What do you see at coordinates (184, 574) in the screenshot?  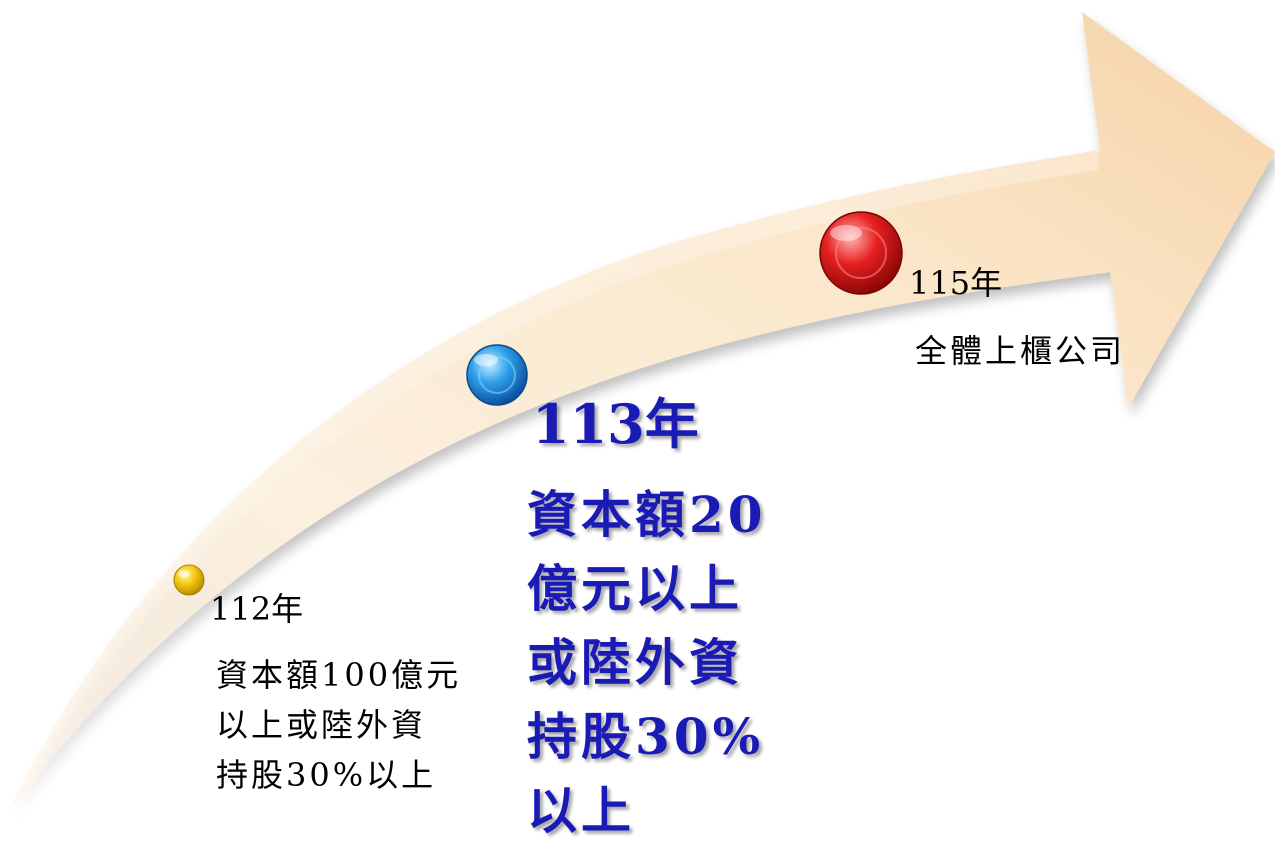 I see `yellow-dot-shine` at bounding box center [184, 574].